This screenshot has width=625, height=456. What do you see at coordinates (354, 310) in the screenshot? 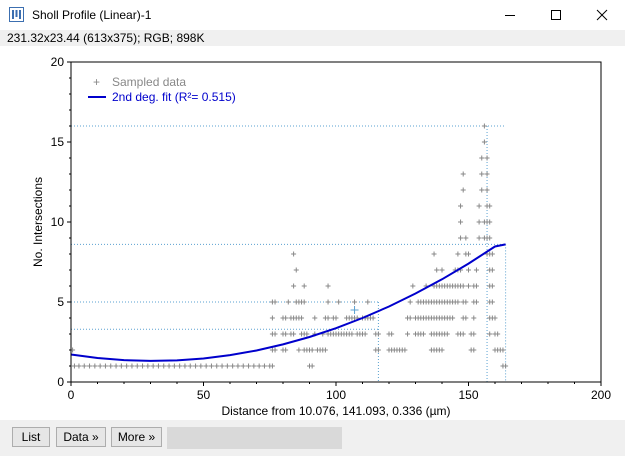
I see `centroid-marker` at bounding box center [354, 310].